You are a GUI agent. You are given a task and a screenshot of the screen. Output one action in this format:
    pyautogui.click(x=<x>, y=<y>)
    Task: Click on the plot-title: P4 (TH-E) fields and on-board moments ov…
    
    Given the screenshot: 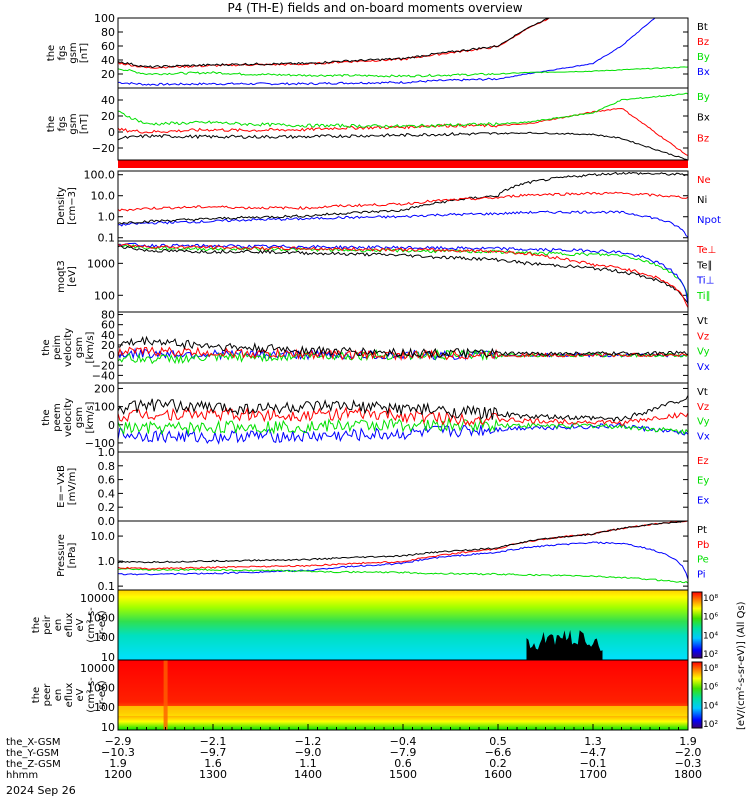 What is the action you would take?
    pyautogui.click(x=375, y=8)
    